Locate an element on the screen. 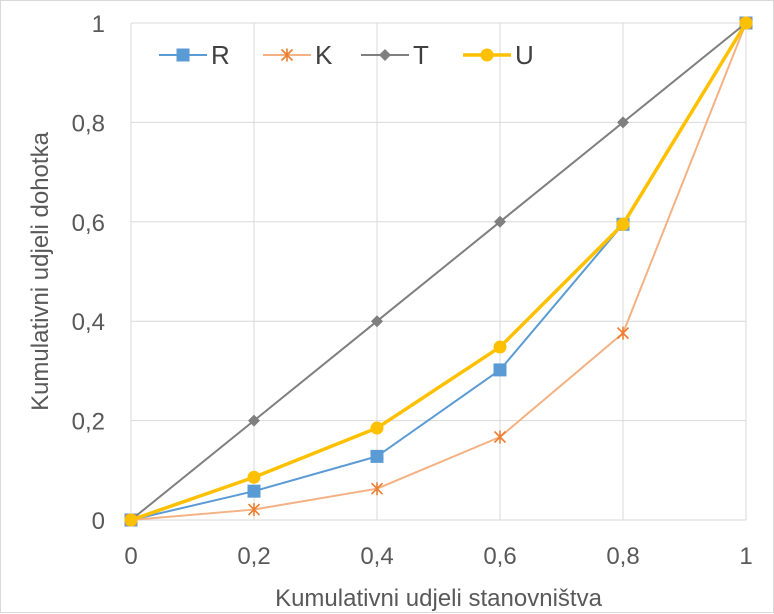 The image size is (774, 614). y-tick-label: 0,2 is located at coordinates (88, 422).